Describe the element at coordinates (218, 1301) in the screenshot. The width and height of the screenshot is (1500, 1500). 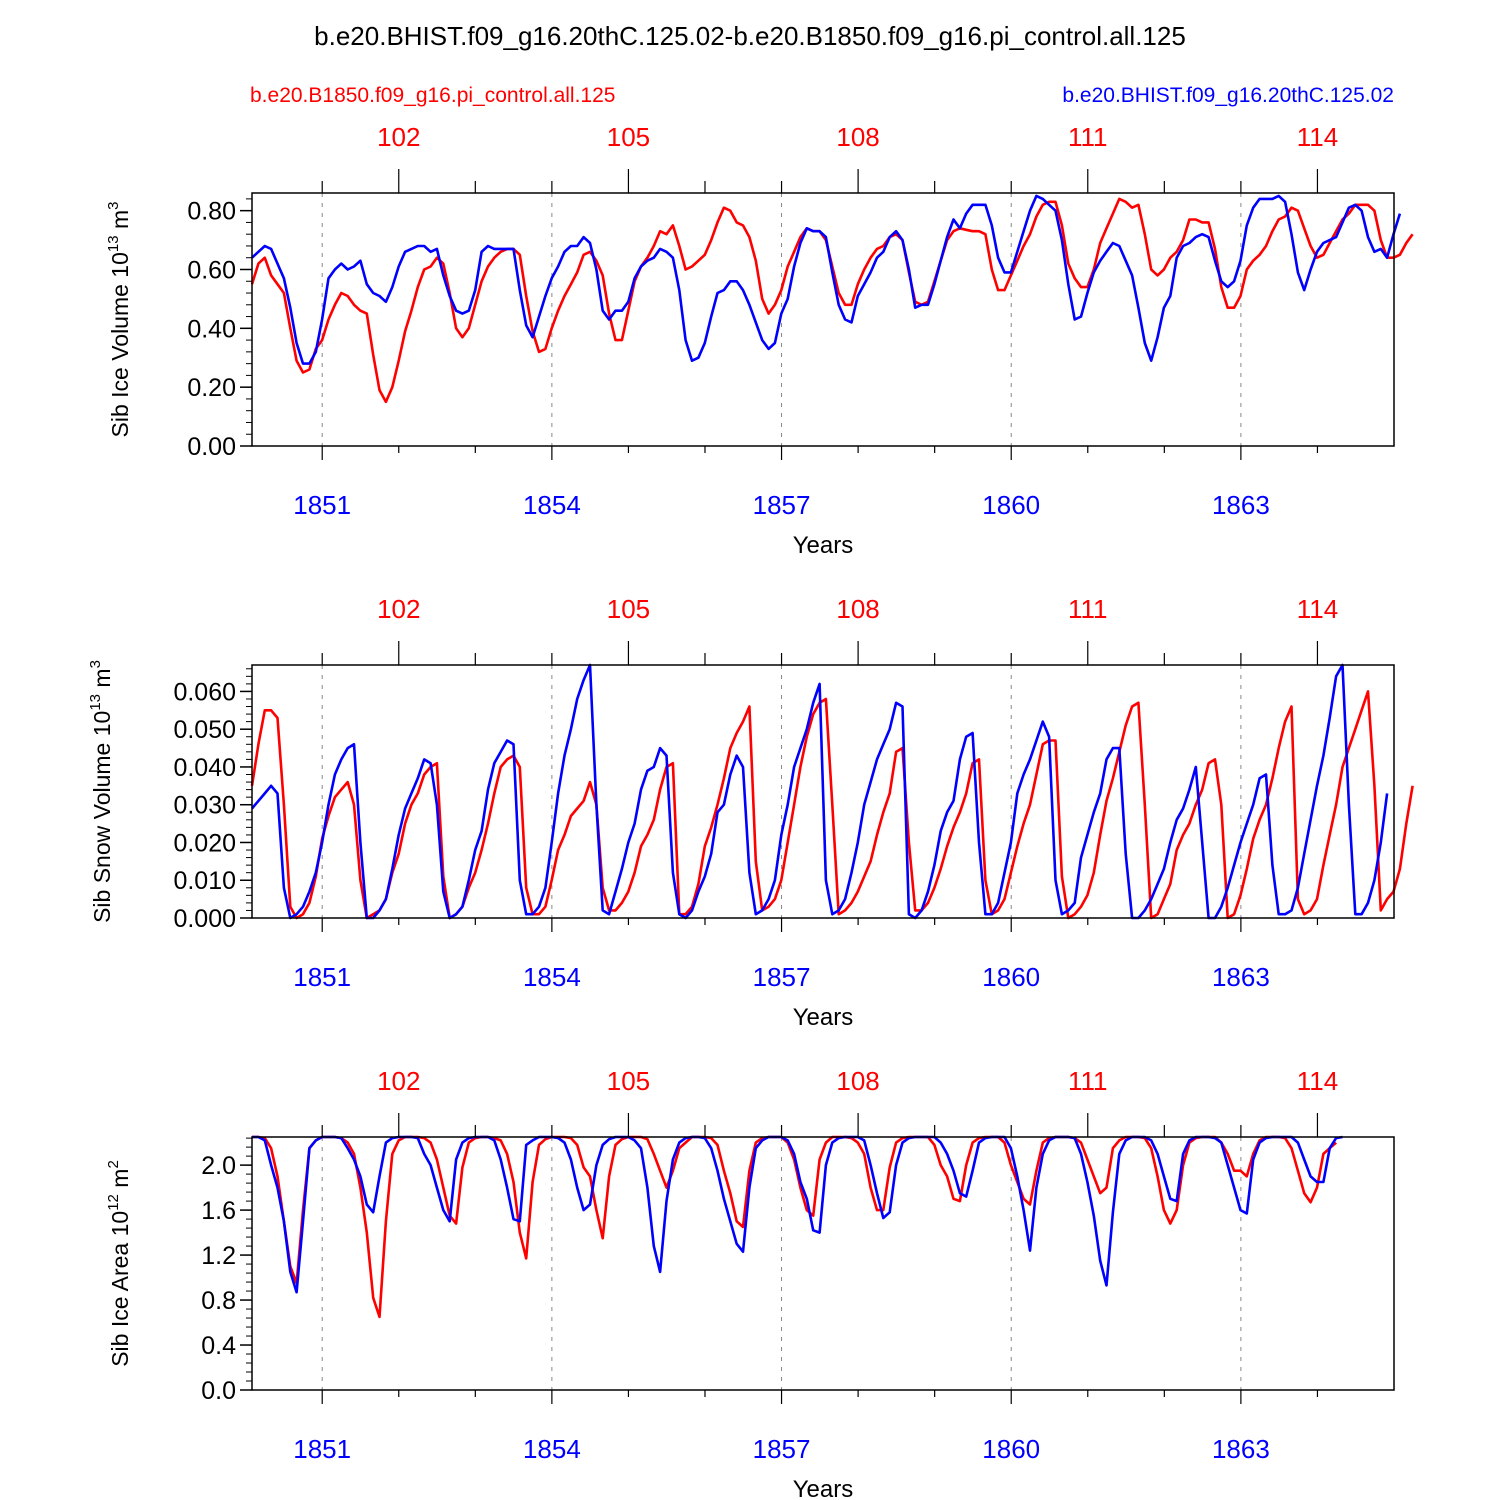
I see `y-tick-label: 0.8` at that location.